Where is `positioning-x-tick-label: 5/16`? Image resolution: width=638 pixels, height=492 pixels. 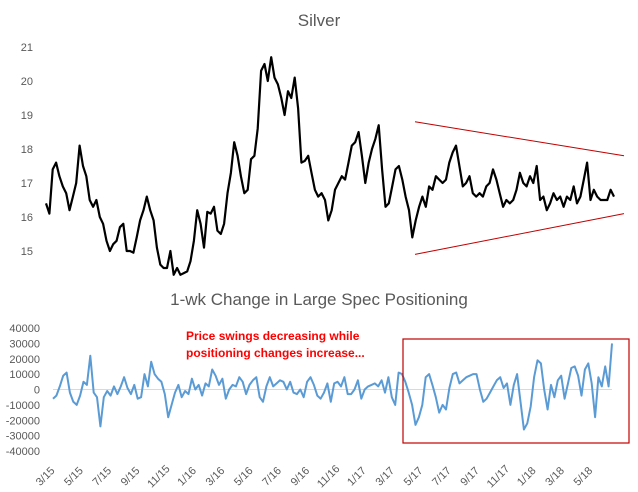 positioning-x-tick-label: 5/16 is located at coordinates (244, 477).